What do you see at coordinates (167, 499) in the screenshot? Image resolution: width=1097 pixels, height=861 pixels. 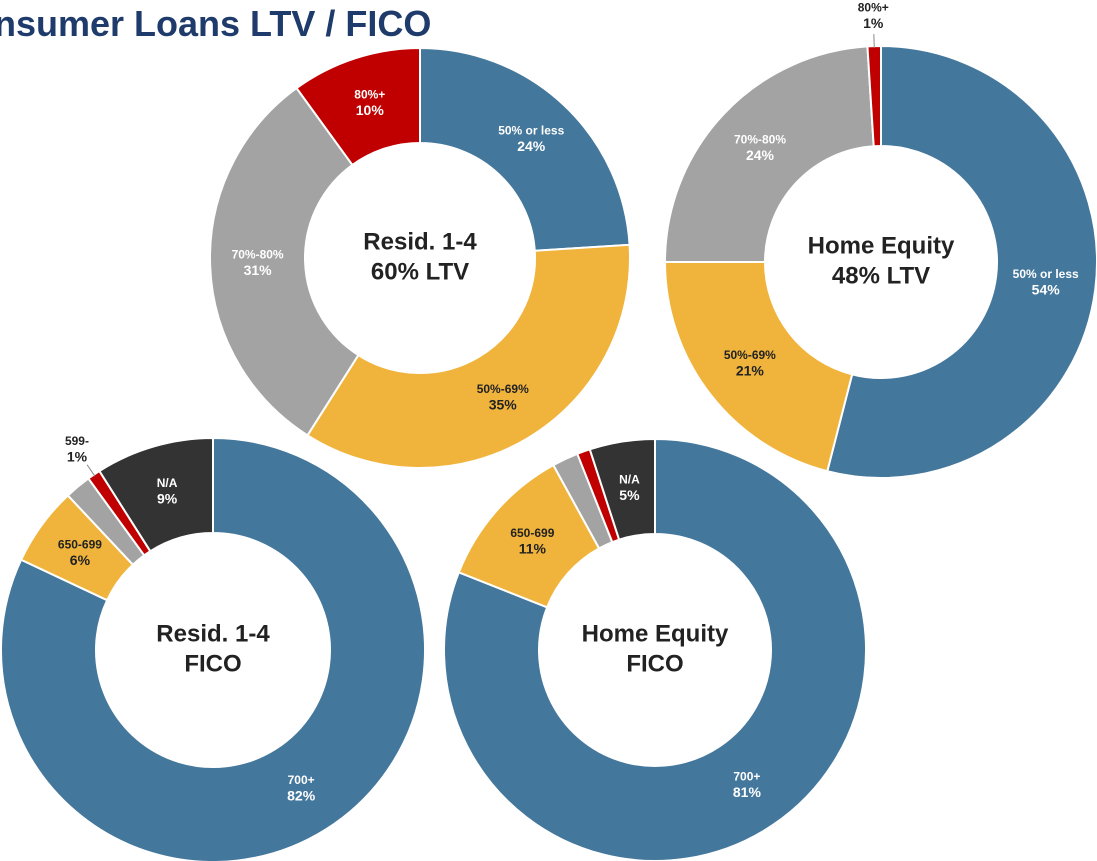 I see `segment-value-label: 9%` at bounding box center [167, 499].